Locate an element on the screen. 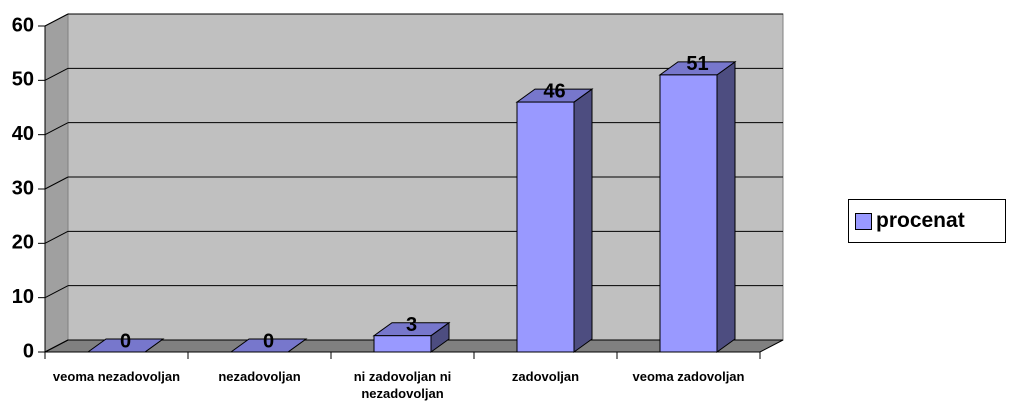  legend: procenat is located at coordinates (927, 221).